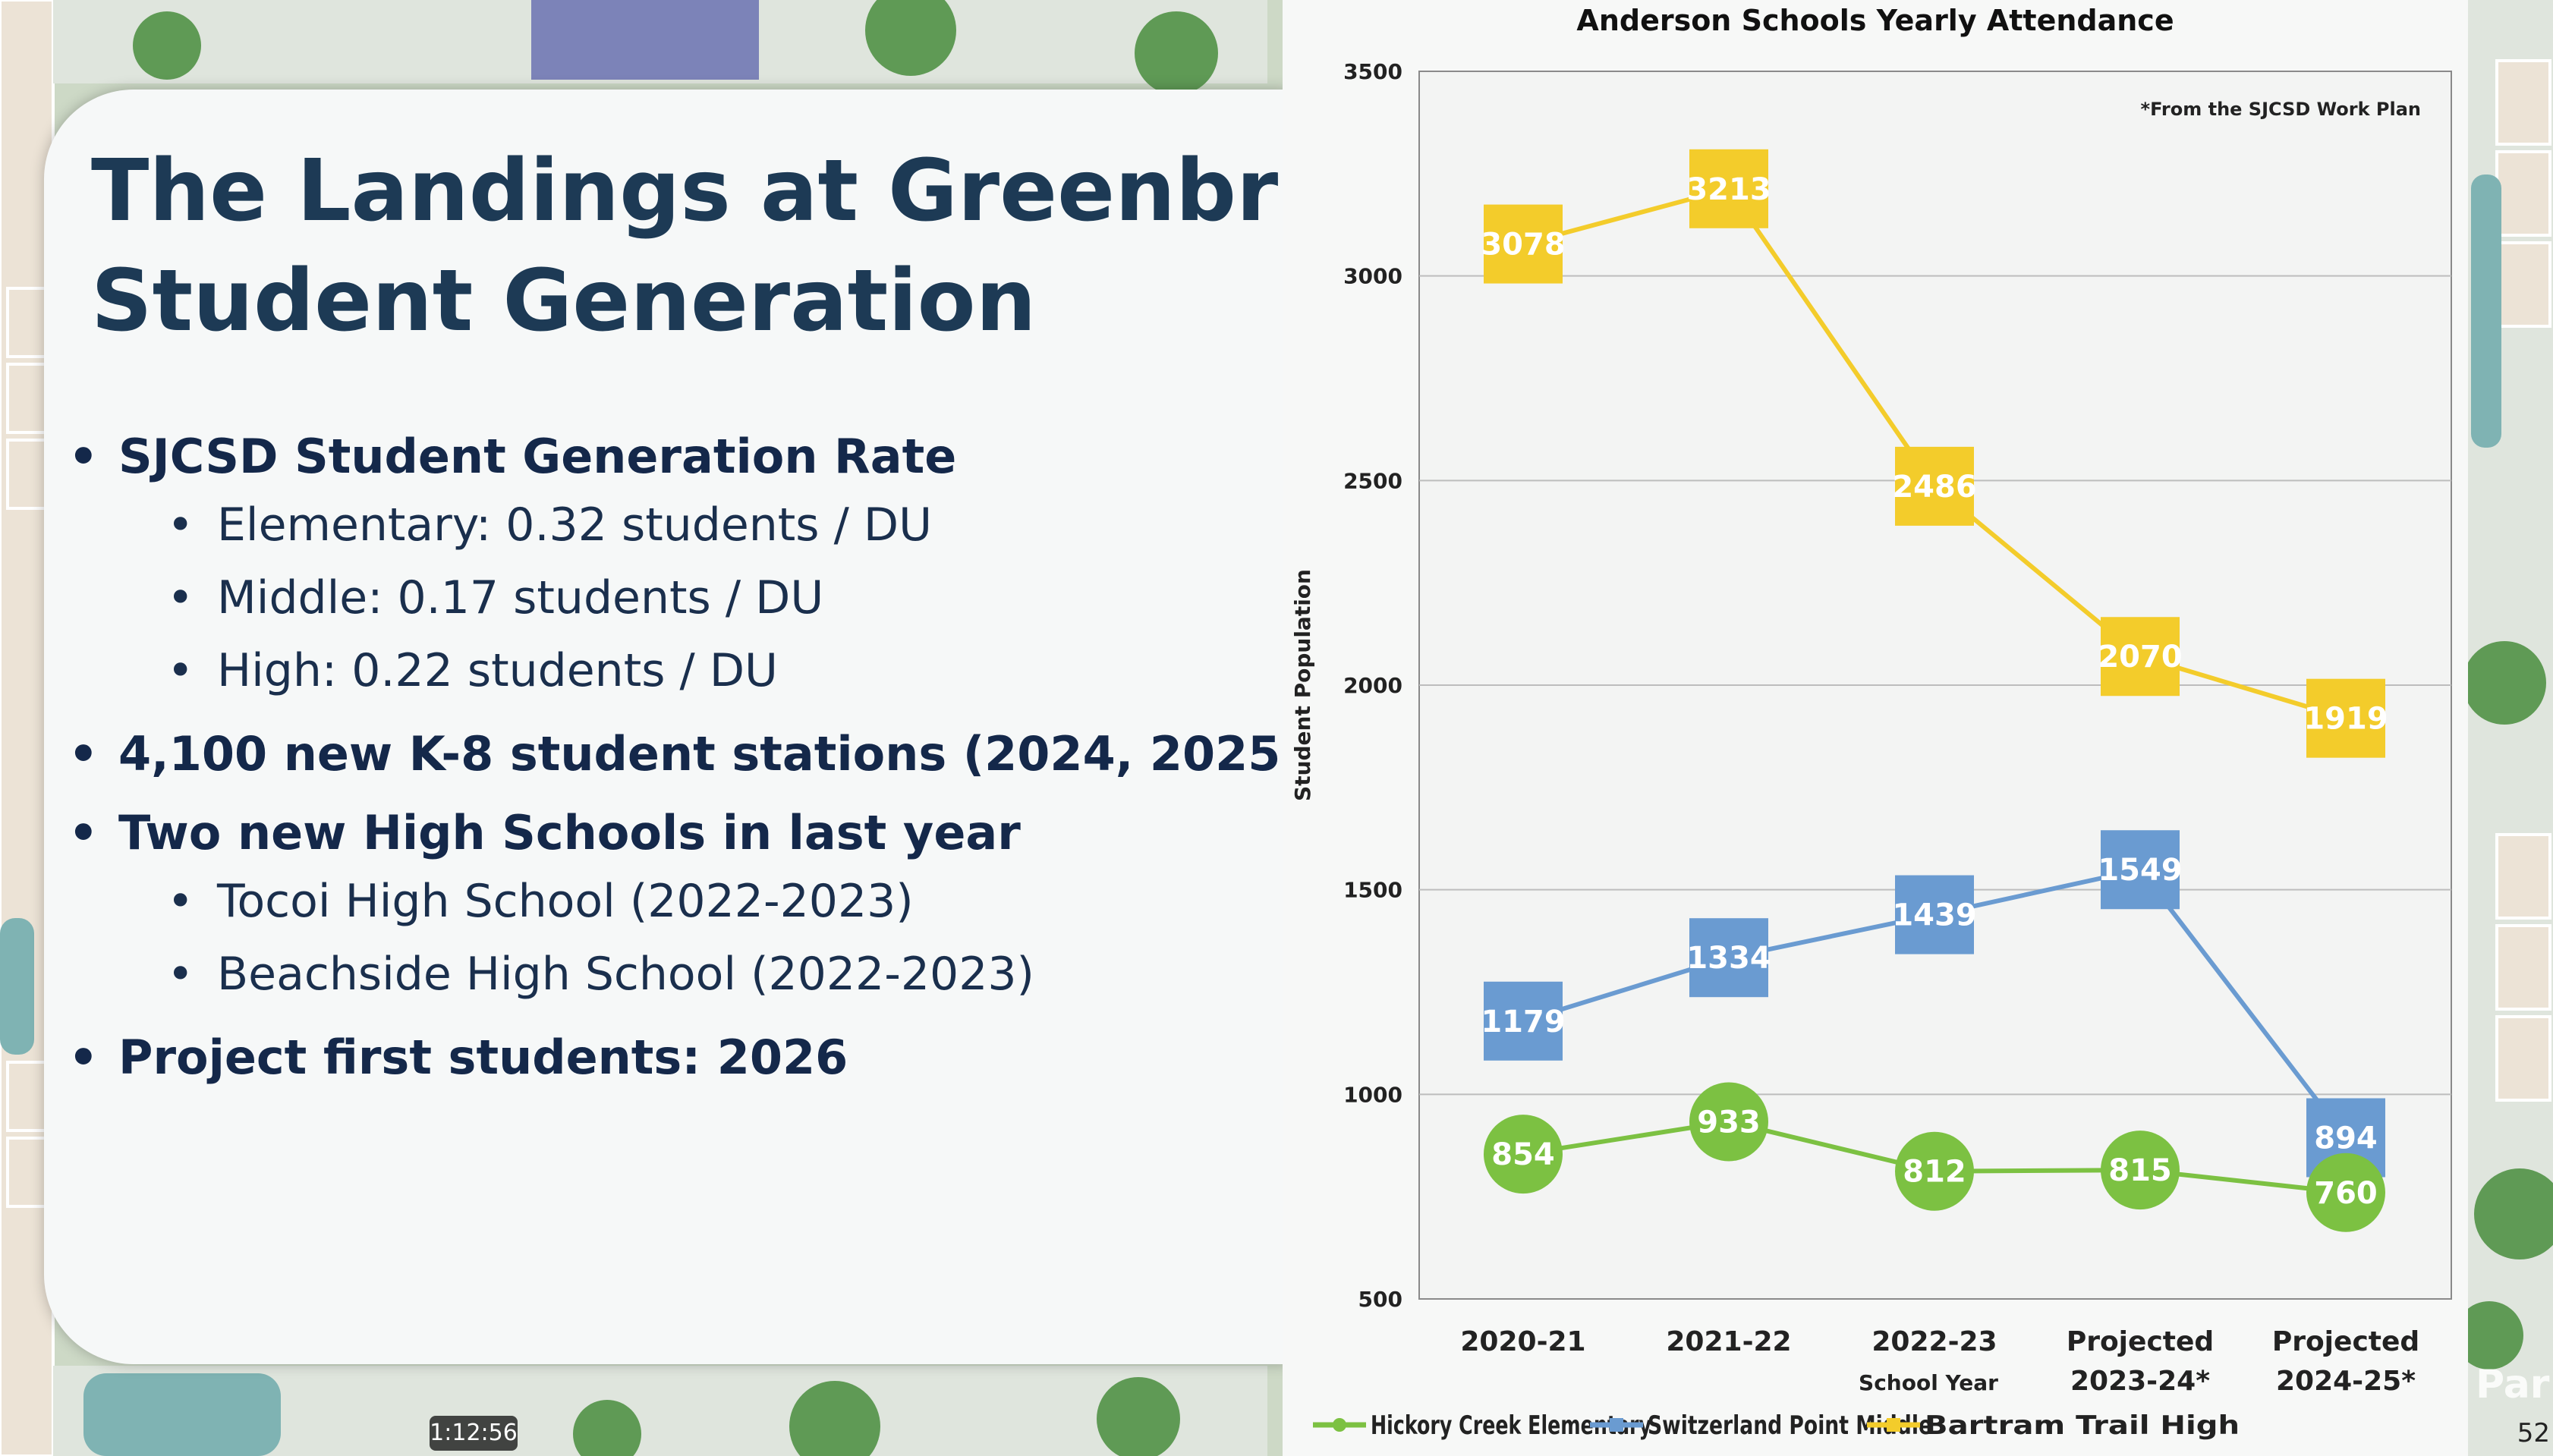 This screenshot has width=2553, height=1456. Describe the element at coordinates (660, 525) in the screenshot. I see `bullet-elementary-rate: Elementary: 0.32 students / DU` at that location.